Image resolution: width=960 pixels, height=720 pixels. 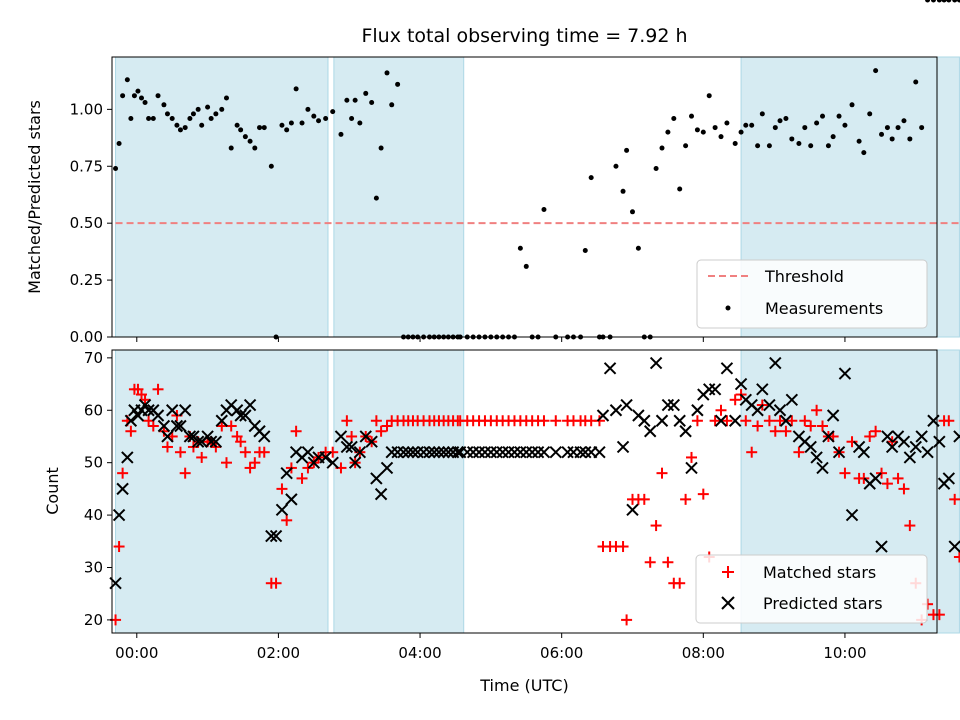 What do you see at coordinates (823, 603) in the screenshot?
I see `legend-predicted-label: Predicted stars` at bounding box center [823, 603].